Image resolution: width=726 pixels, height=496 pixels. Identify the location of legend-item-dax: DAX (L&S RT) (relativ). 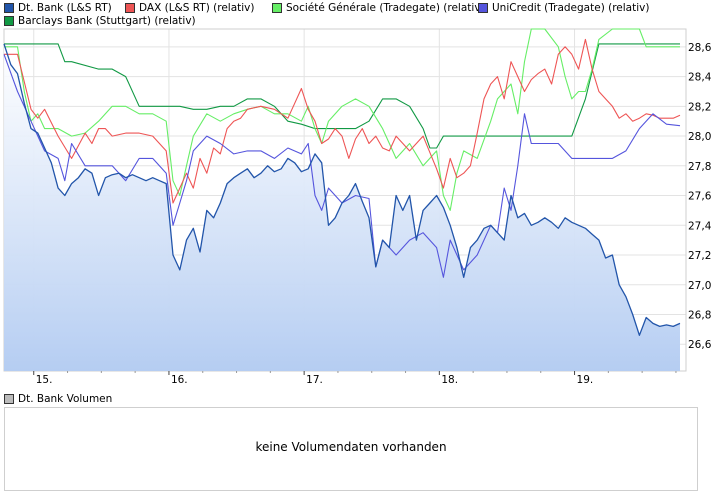
(189, 8).